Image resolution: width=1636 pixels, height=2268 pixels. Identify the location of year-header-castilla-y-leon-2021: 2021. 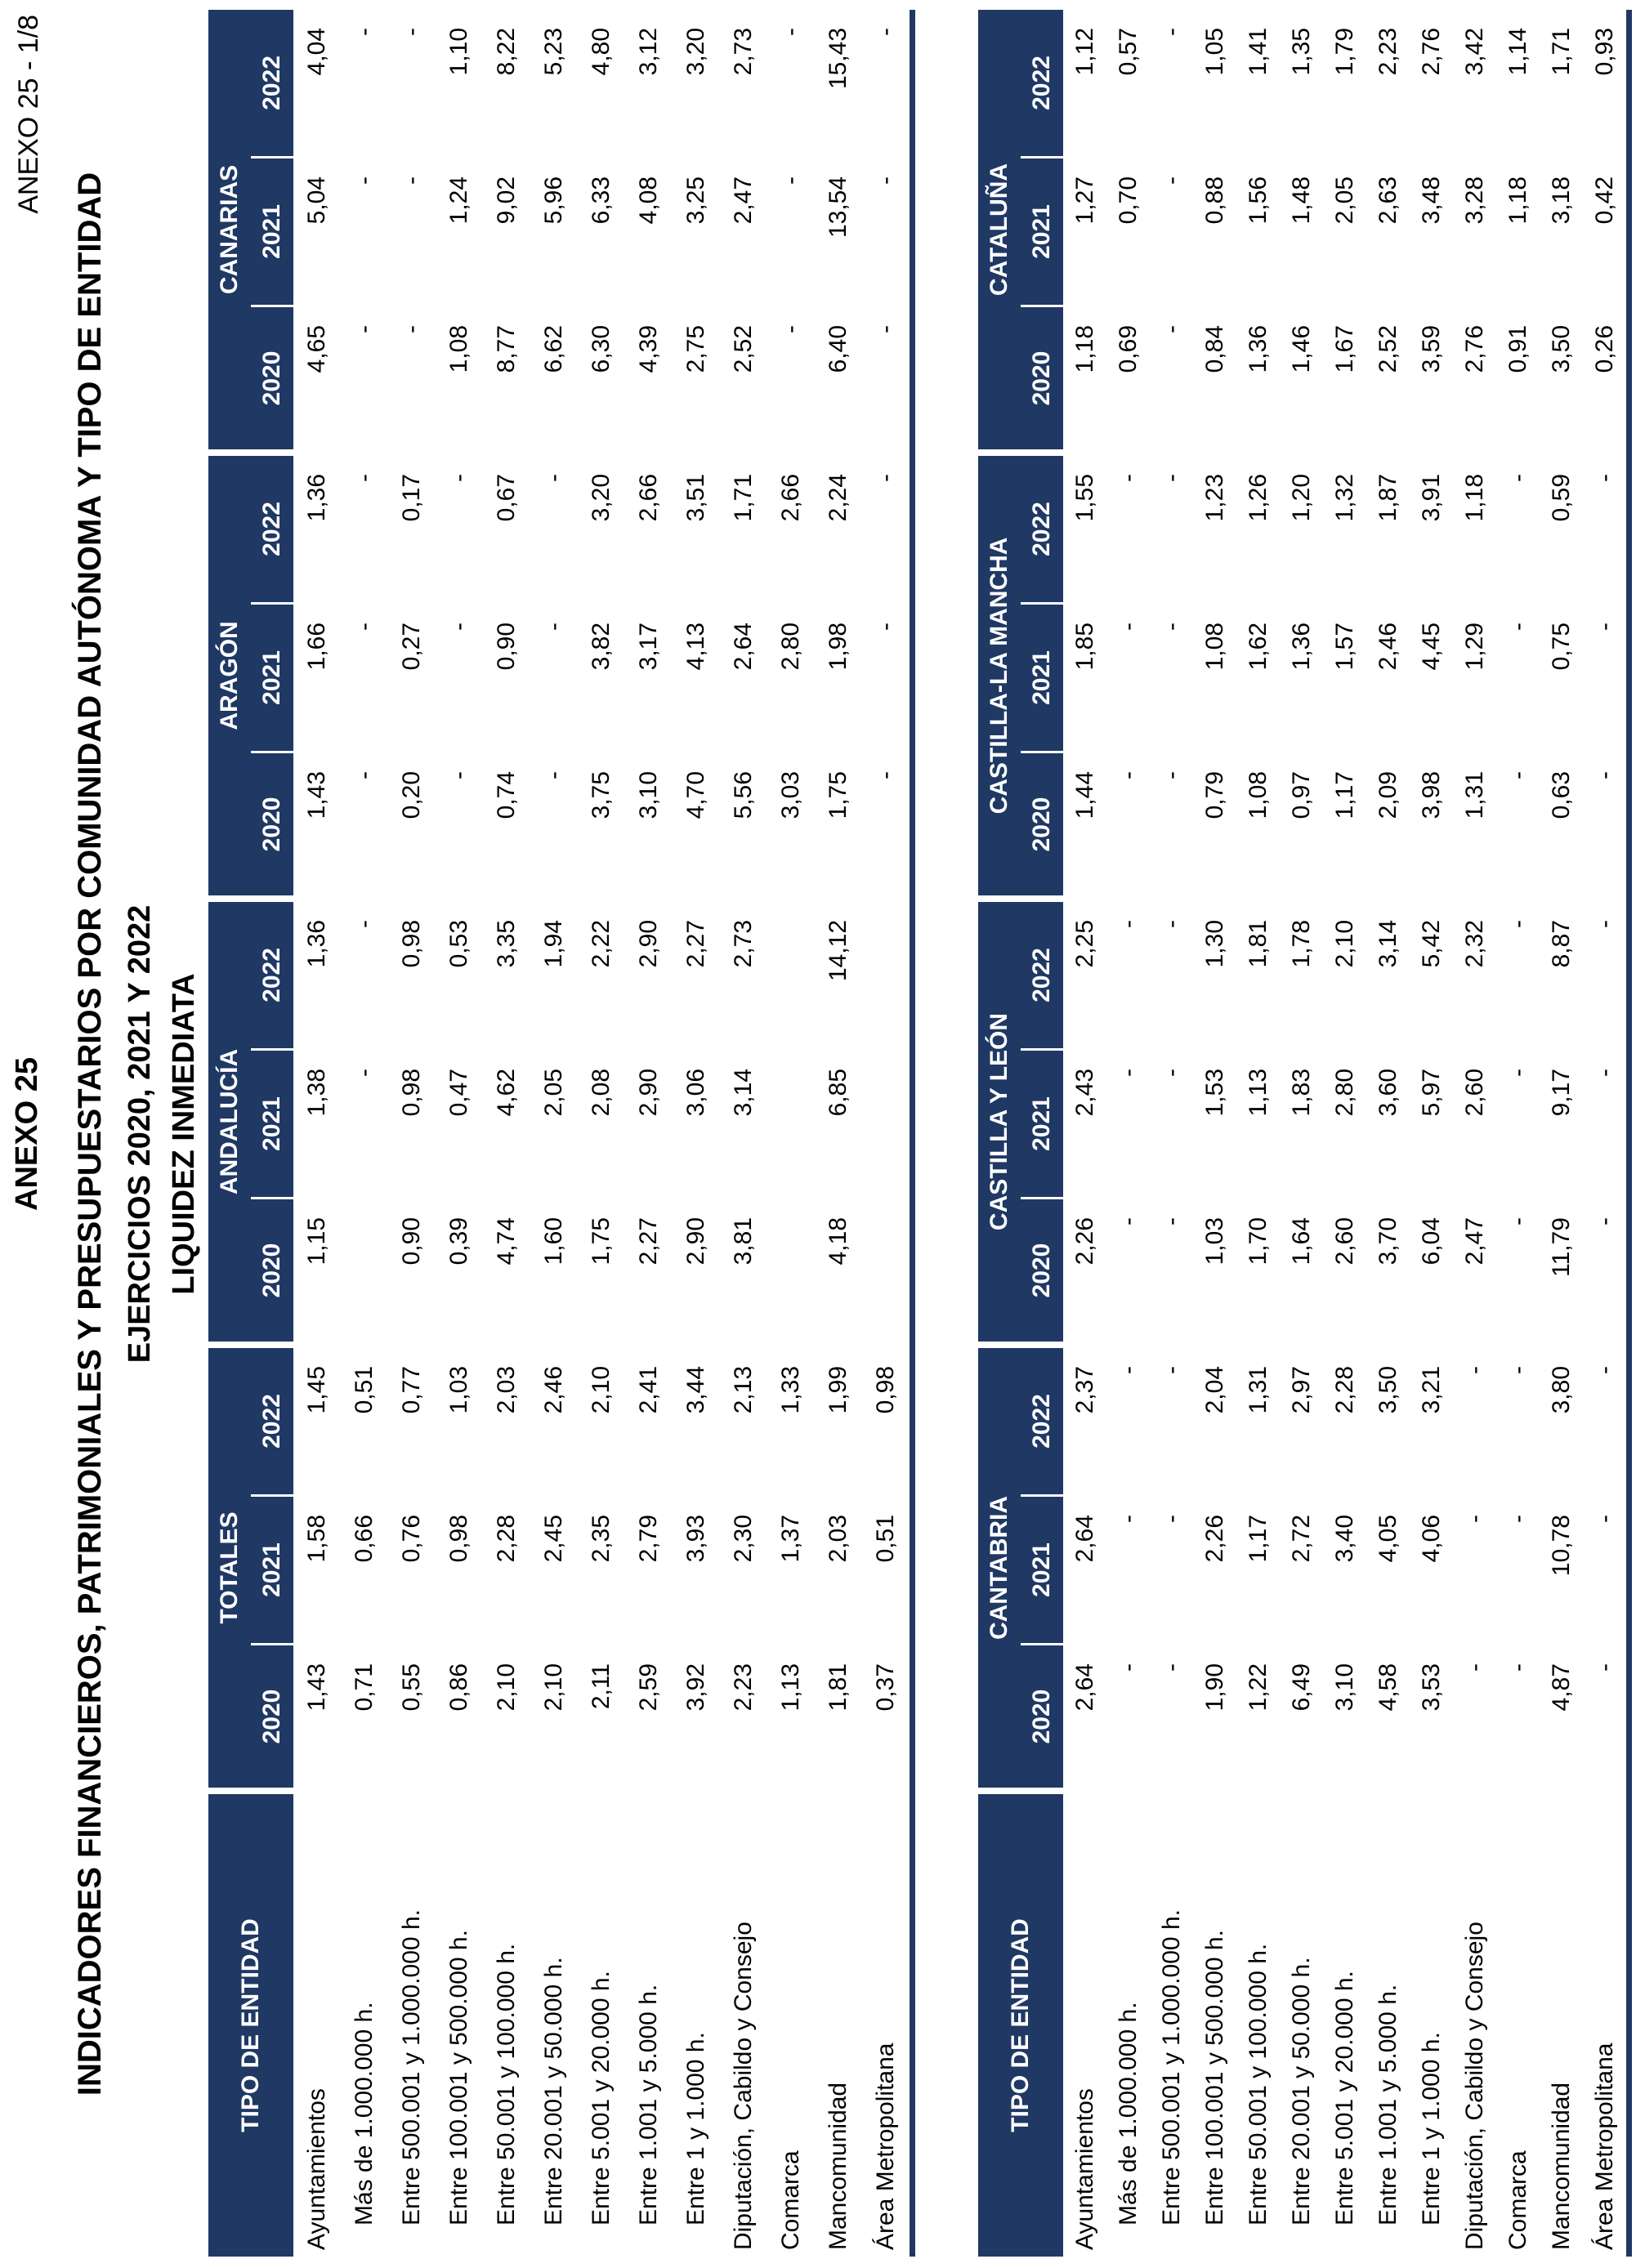
(1042, 1125).